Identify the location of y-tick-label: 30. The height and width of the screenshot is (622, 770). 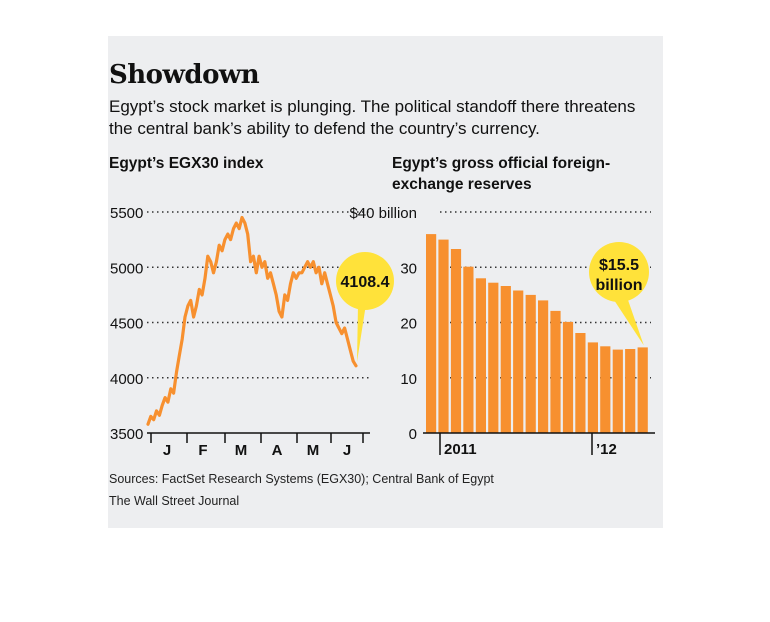
(408, 268).